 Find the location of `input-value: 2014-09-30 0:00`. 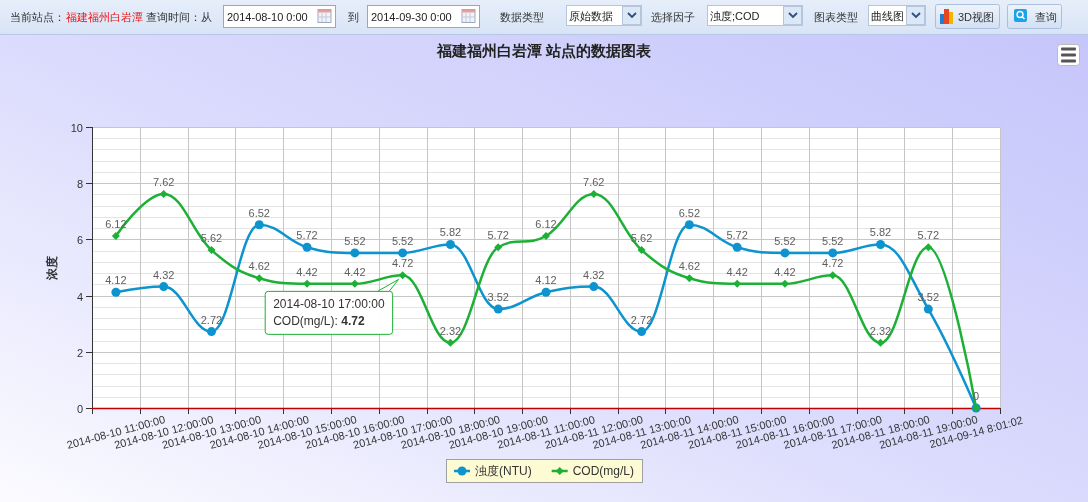

input-value: 2014-09-30 0:00 is located at coordinates (411, 17).